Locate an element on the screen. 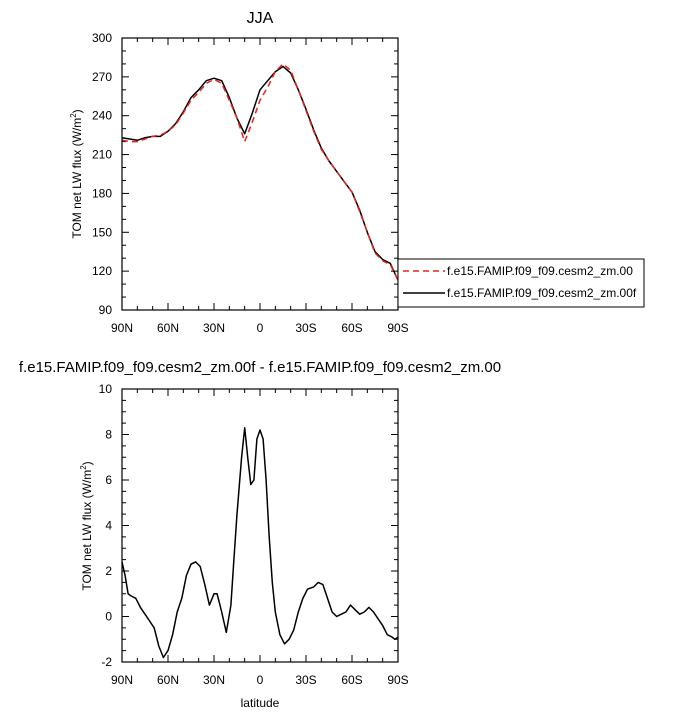 The image size is (694, 715). top-y-tick-label: 210 is located at coordinates (102, 155).